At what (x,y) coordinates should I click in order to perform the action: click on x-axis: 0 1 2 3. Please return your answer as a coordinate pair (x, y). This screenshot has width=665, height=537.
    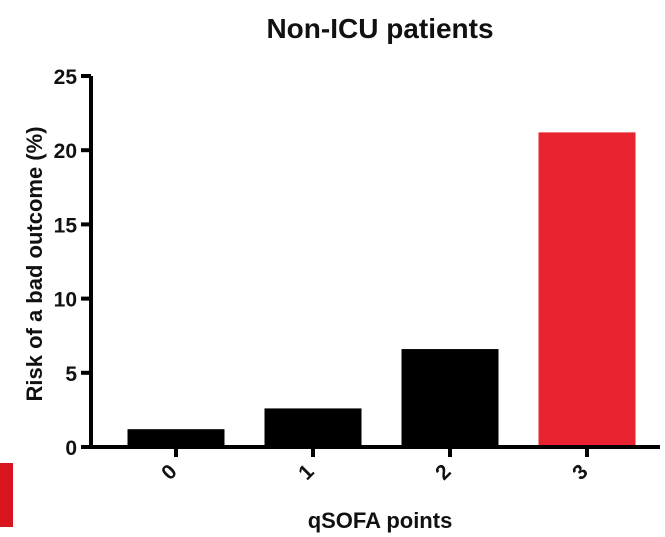
    Looking at the image, I should click on (374, 465).